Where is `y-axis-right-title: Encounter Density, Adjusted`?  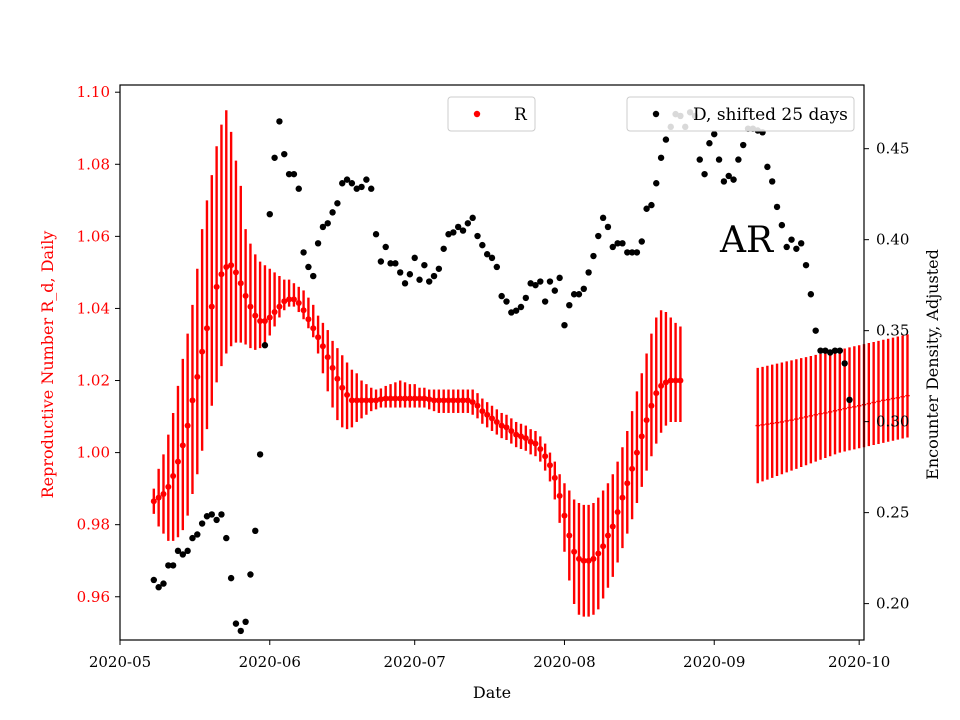 y-axis-right-title: Encounter Density, Adjusted is located at coordinates (932, 364).